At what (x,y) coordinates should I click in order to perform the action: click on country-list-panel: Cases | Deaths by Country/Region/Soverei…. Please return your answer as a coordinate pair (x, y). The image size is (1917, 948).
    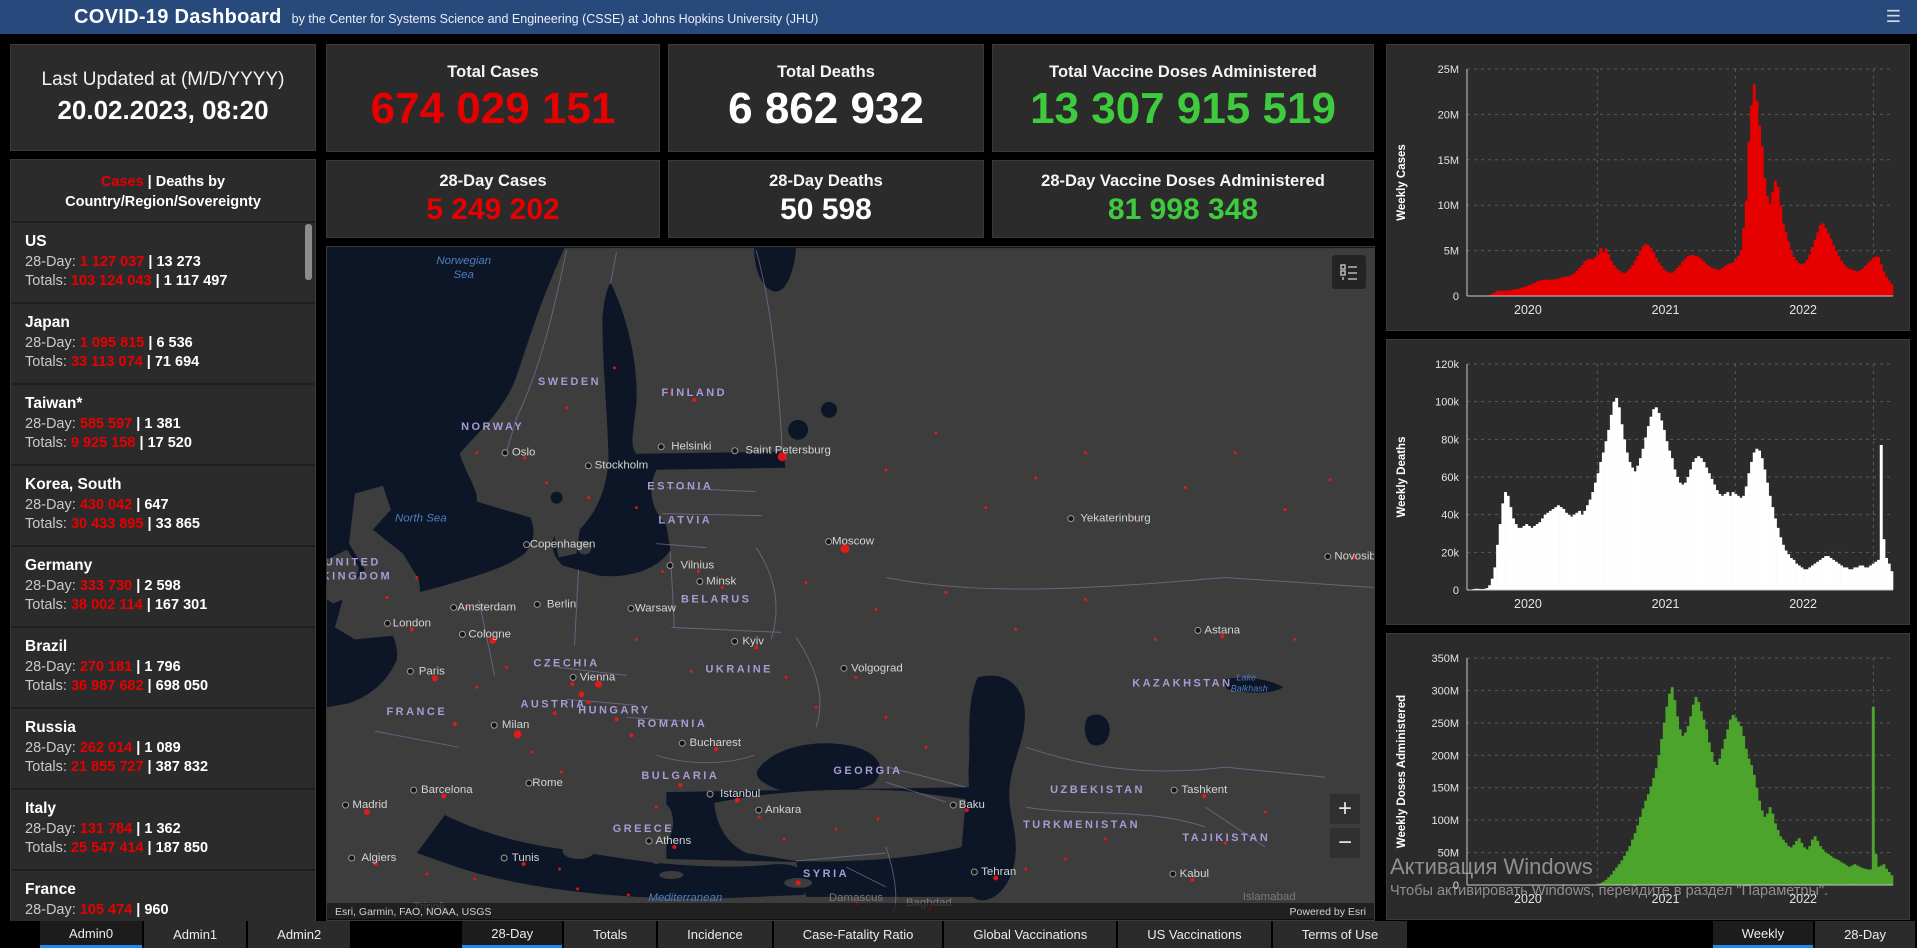
    Looking at the image, I should click on (163, 553).